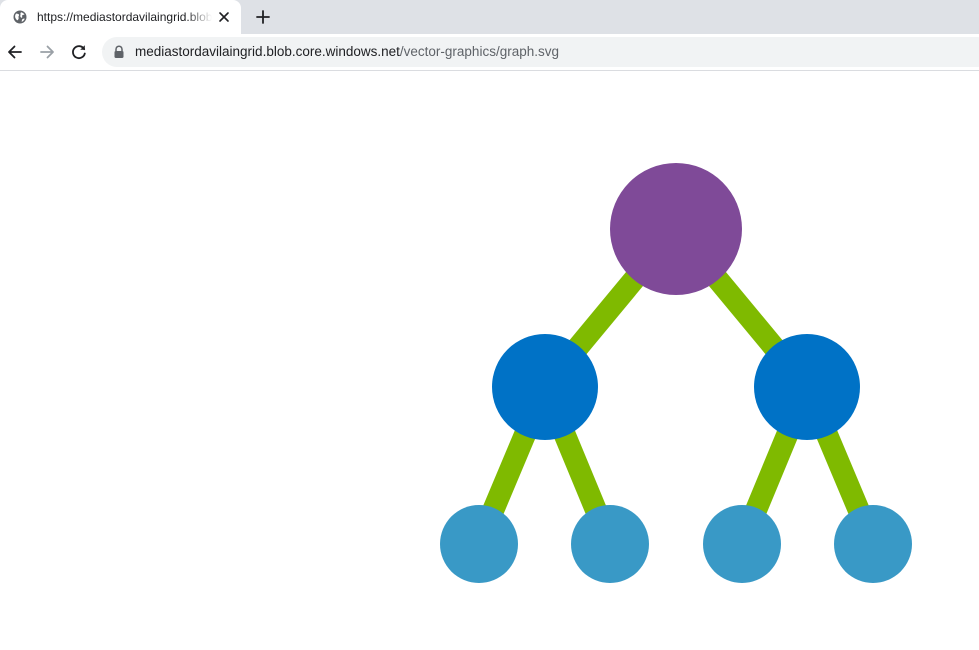 Image resolution: width=979 pixels, height=650 pixels. Describe the element at coordinates (545, 387) in the screenshot. I see `graph-node-left-child` at that location.